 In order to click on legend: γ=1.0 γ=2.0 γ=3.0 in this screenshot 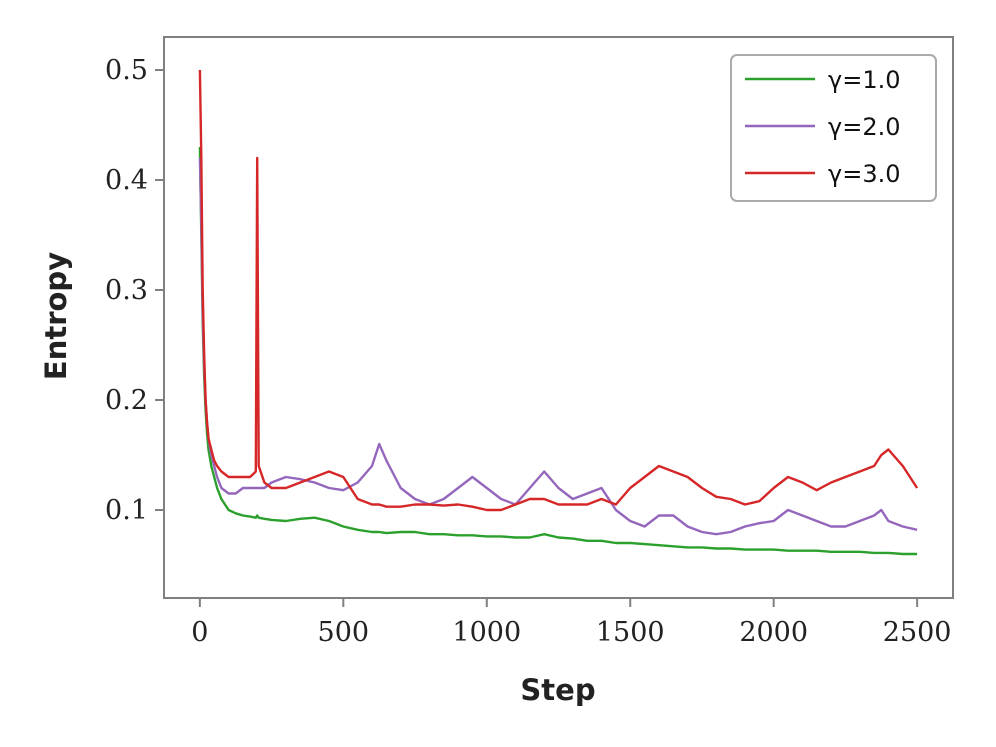, I will do `click(833, 128)`.